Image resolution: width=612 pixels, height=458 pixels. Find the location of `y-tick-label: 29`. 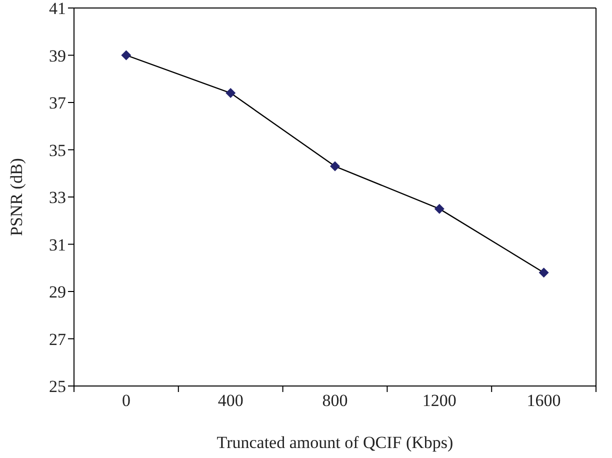

y-tick-label: 29 is located at coordinates (57, 292).